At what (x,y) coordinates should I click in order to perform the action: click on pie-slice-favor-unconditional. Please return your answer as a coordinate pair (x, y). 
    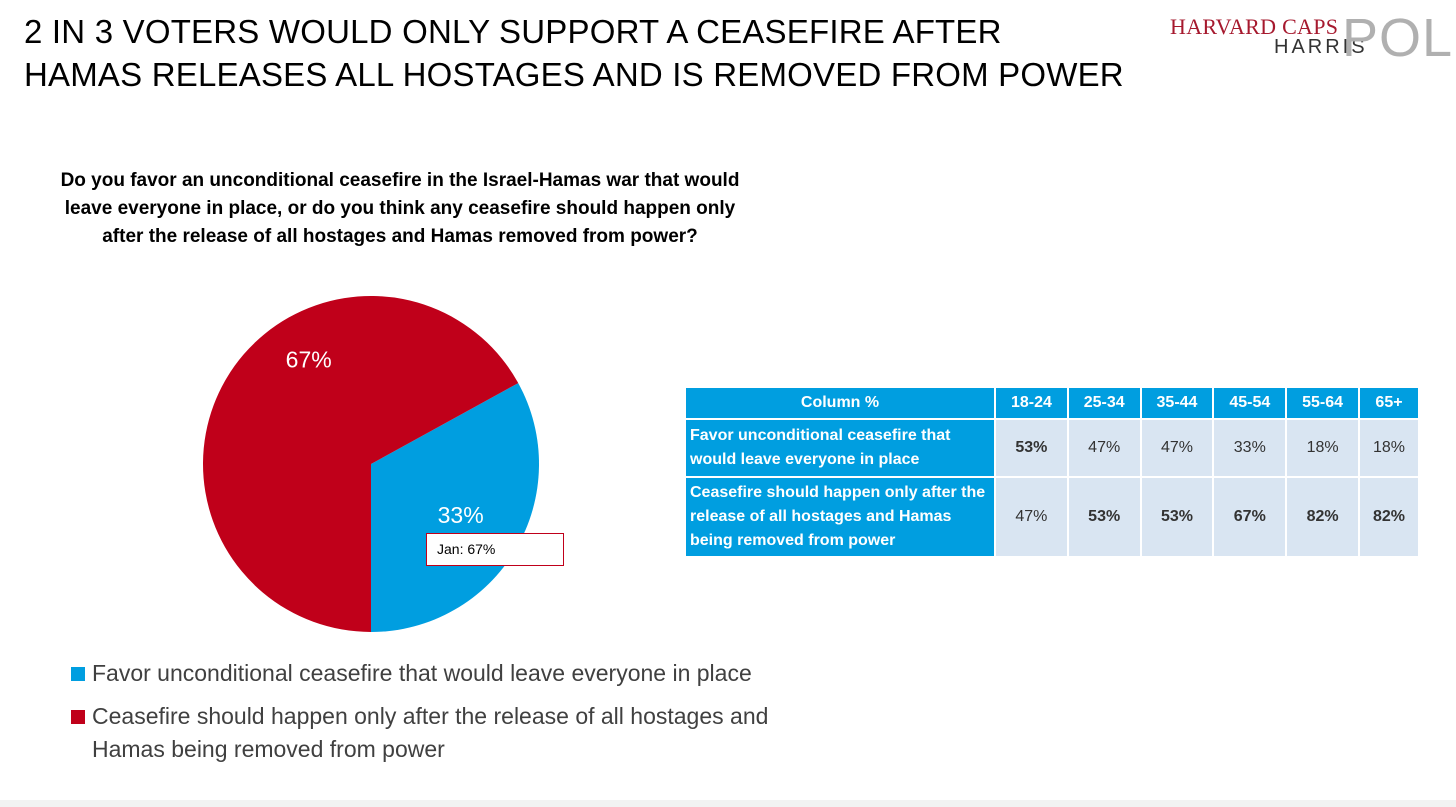
    Looking at the image, I should click on (455, 507).